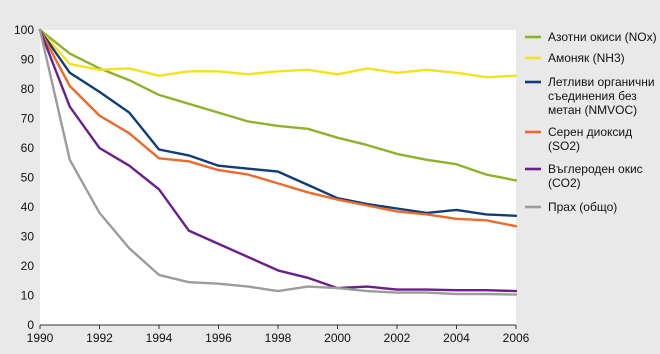  Describe the element at coordinates (28, 266) in the screenshot. I see `y-tick-label: 20` at that location.